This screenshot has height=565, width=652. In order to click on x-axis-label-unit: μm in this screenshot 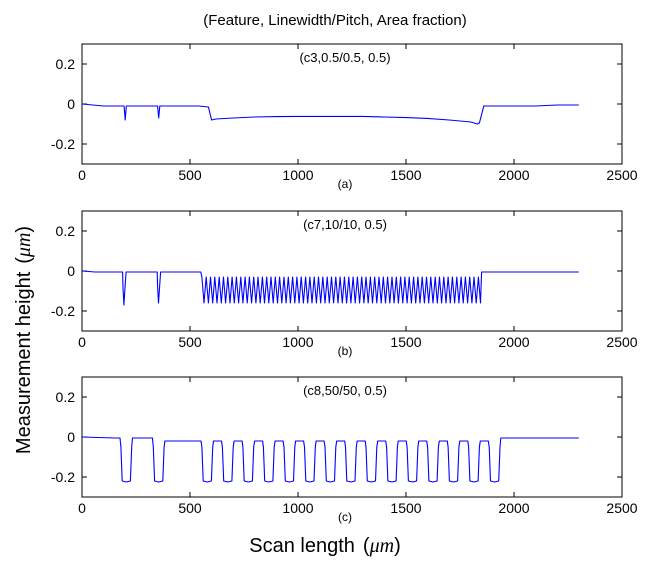, I will do `click(381, 546)`.